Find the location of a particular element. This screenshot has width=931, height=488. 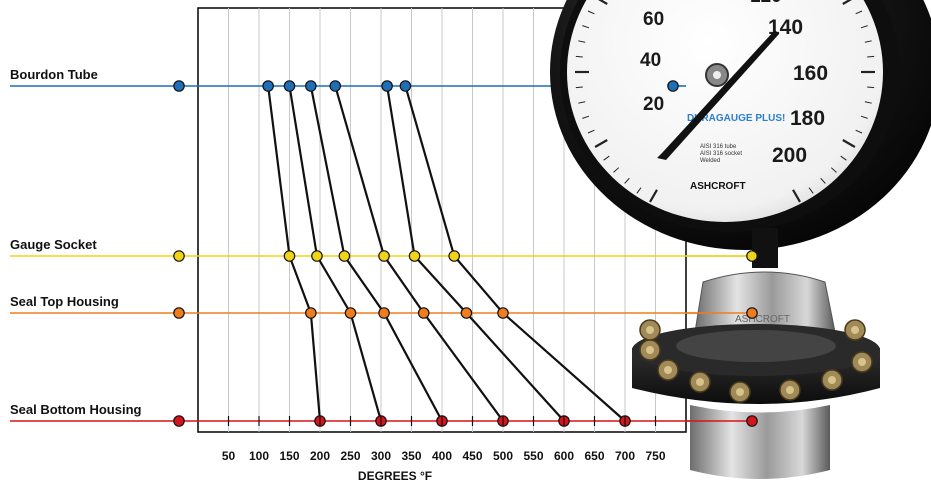

tick-label: 200 is located at coordinates (320, 456).